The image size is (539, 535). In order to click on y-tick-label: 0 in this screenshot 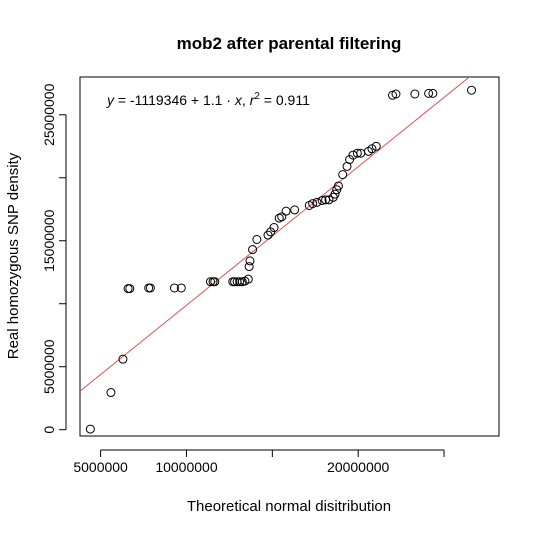, I will do `click(49, 430)`.